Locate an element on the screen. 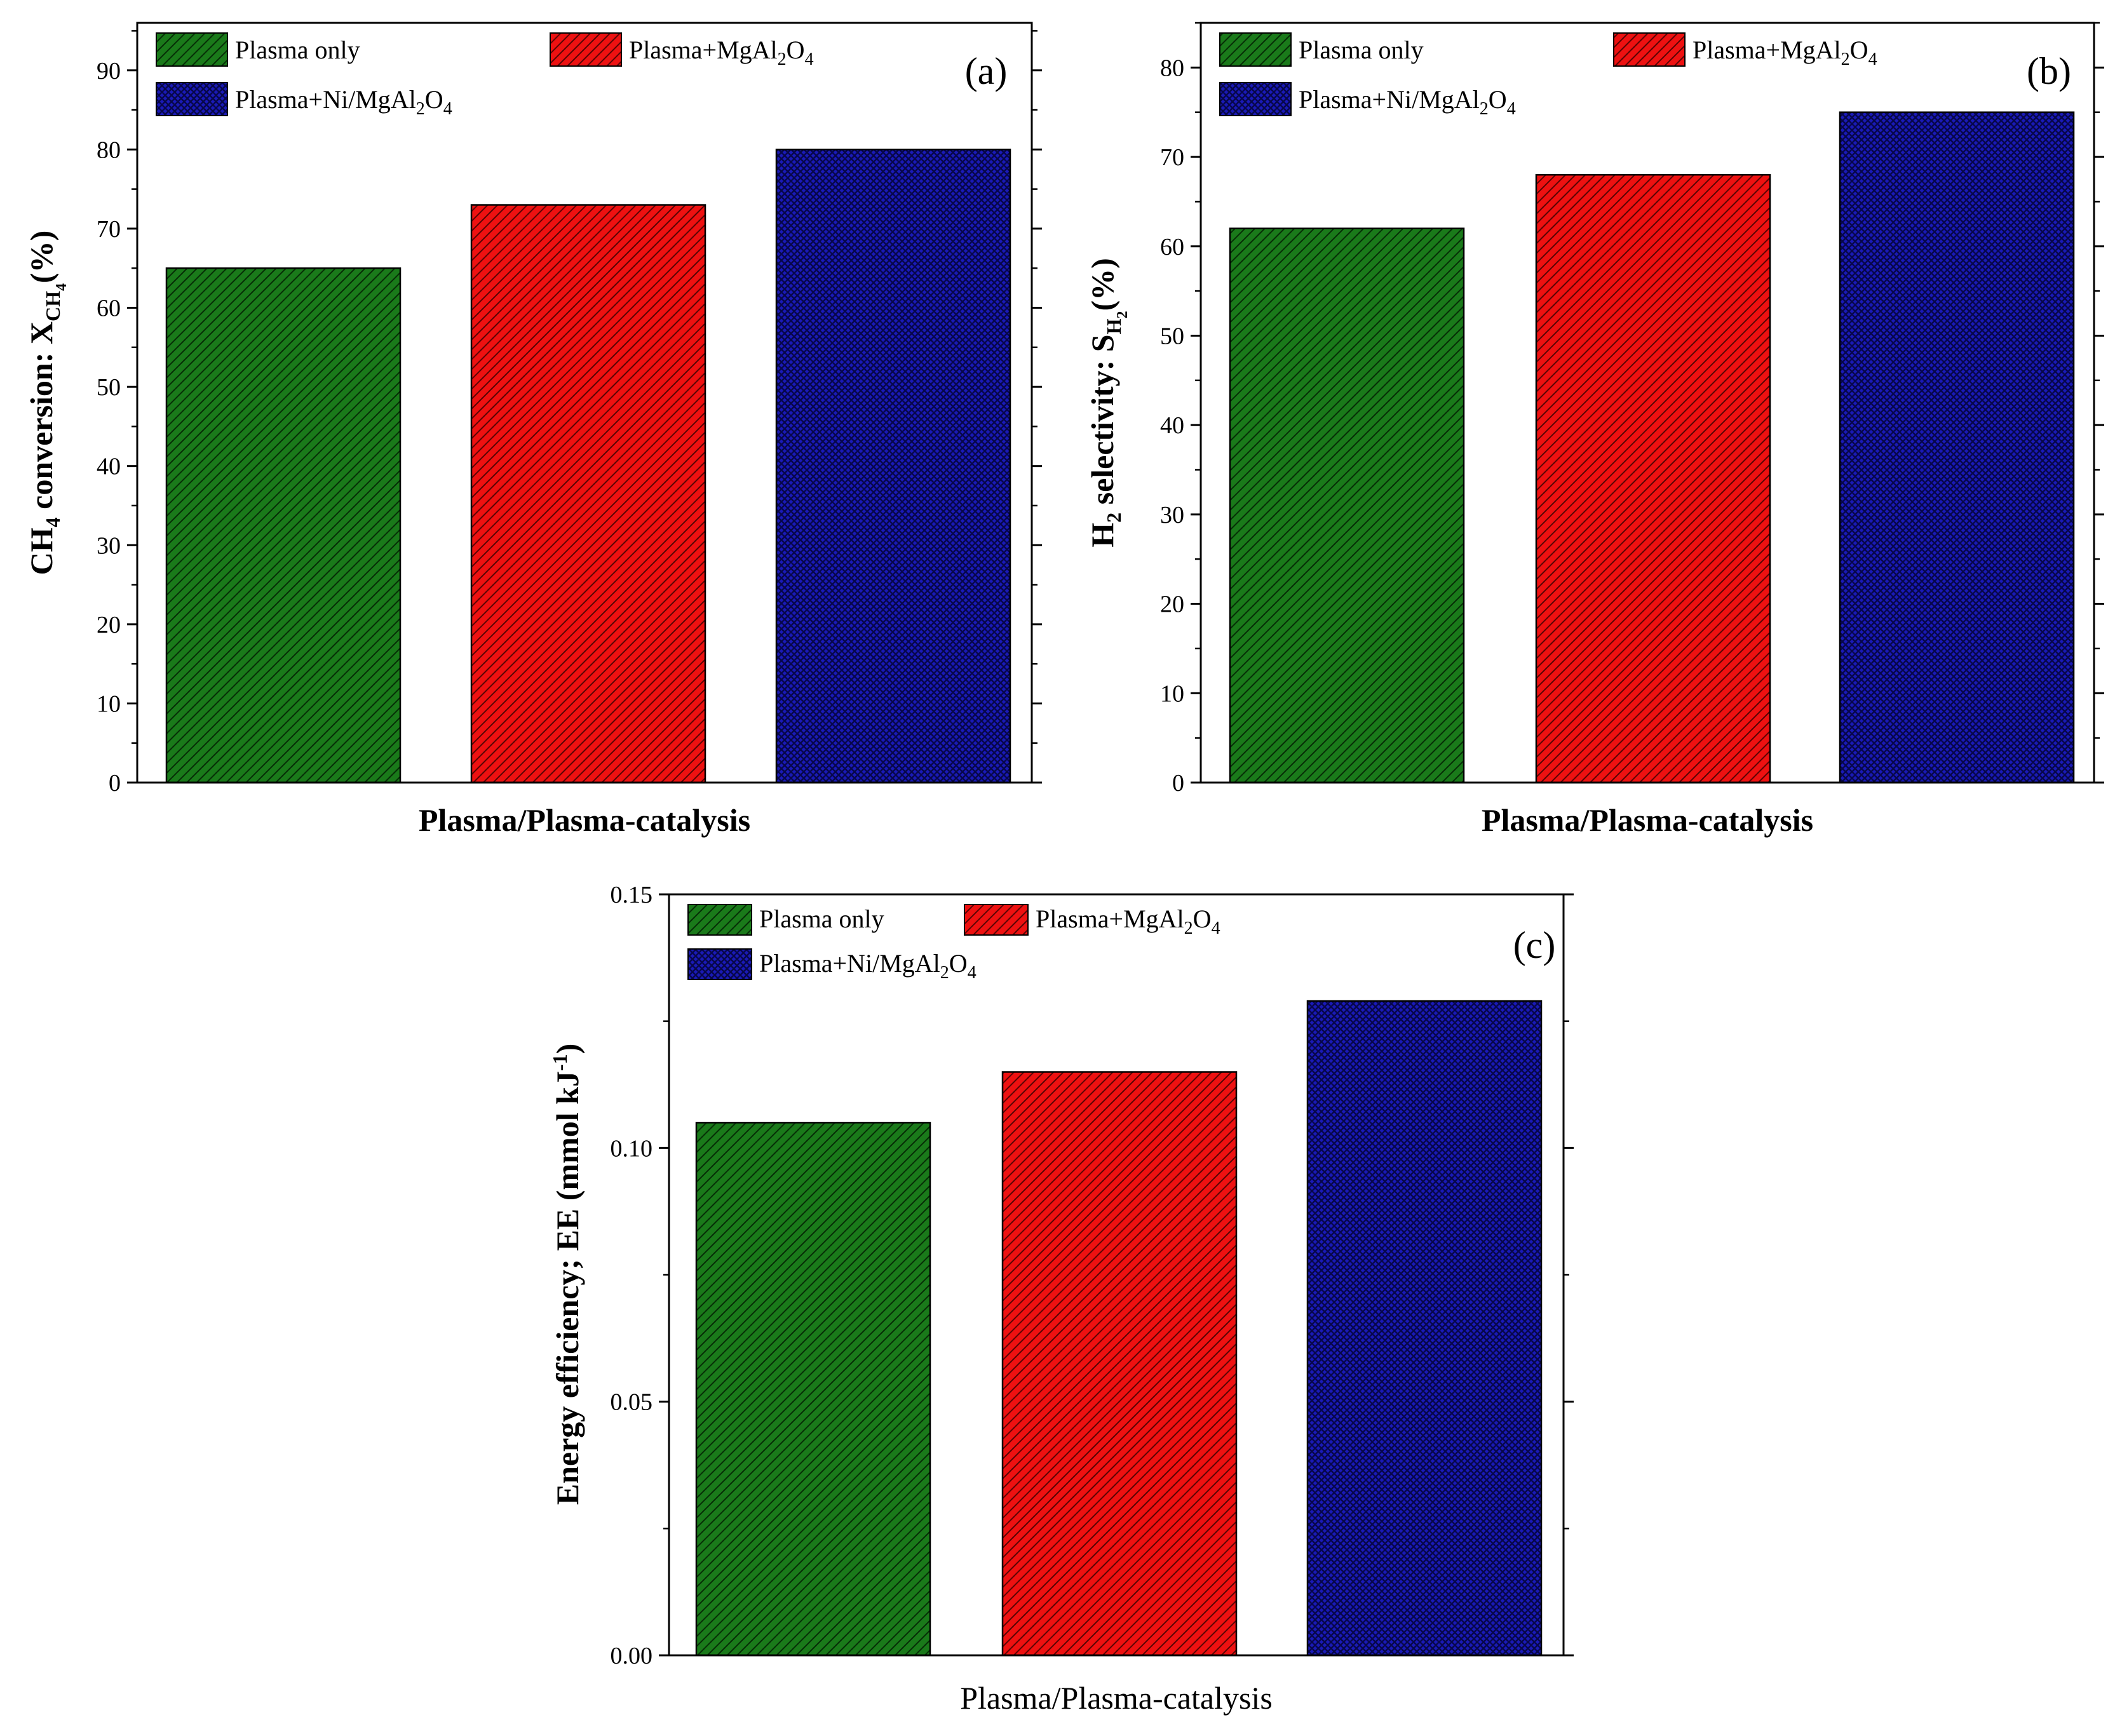 The image size is (2115, 1736). y-axis-title: CH4 conversion: XCH4(%) is located at coordinates (47, 403).